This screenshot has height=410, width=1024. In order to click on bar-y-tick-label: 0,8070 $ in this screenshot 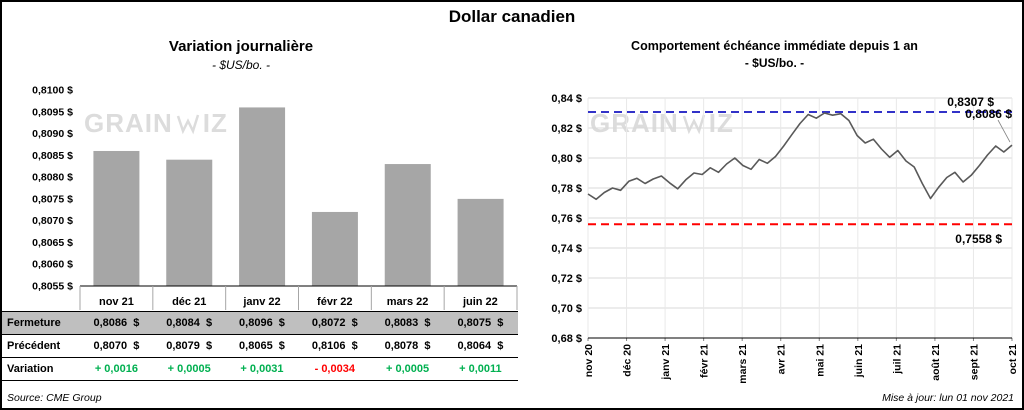, I will do `click(52, 221)`.